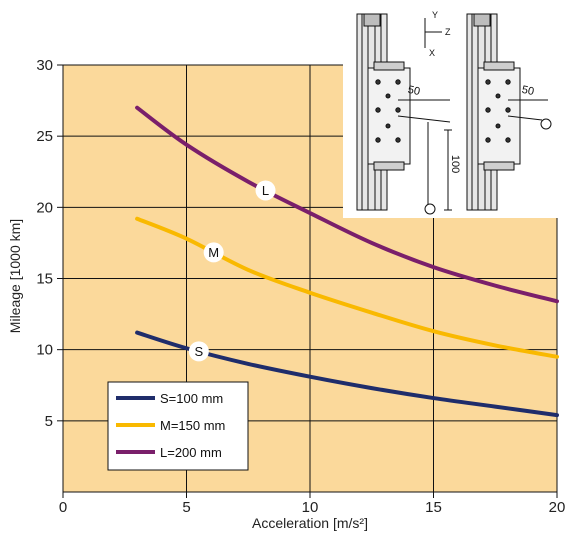  I want to click on axis-x-label: X, so click(432, 53).